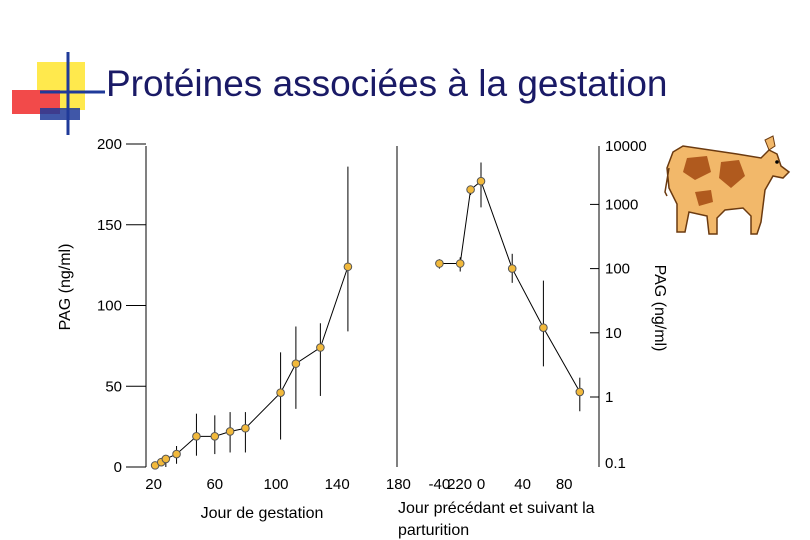 This screenshot has width=810, height=540. Describe the element at coordinates (109, 144) in the screenshot. I see `left-y-tick-label: 200` at that location.